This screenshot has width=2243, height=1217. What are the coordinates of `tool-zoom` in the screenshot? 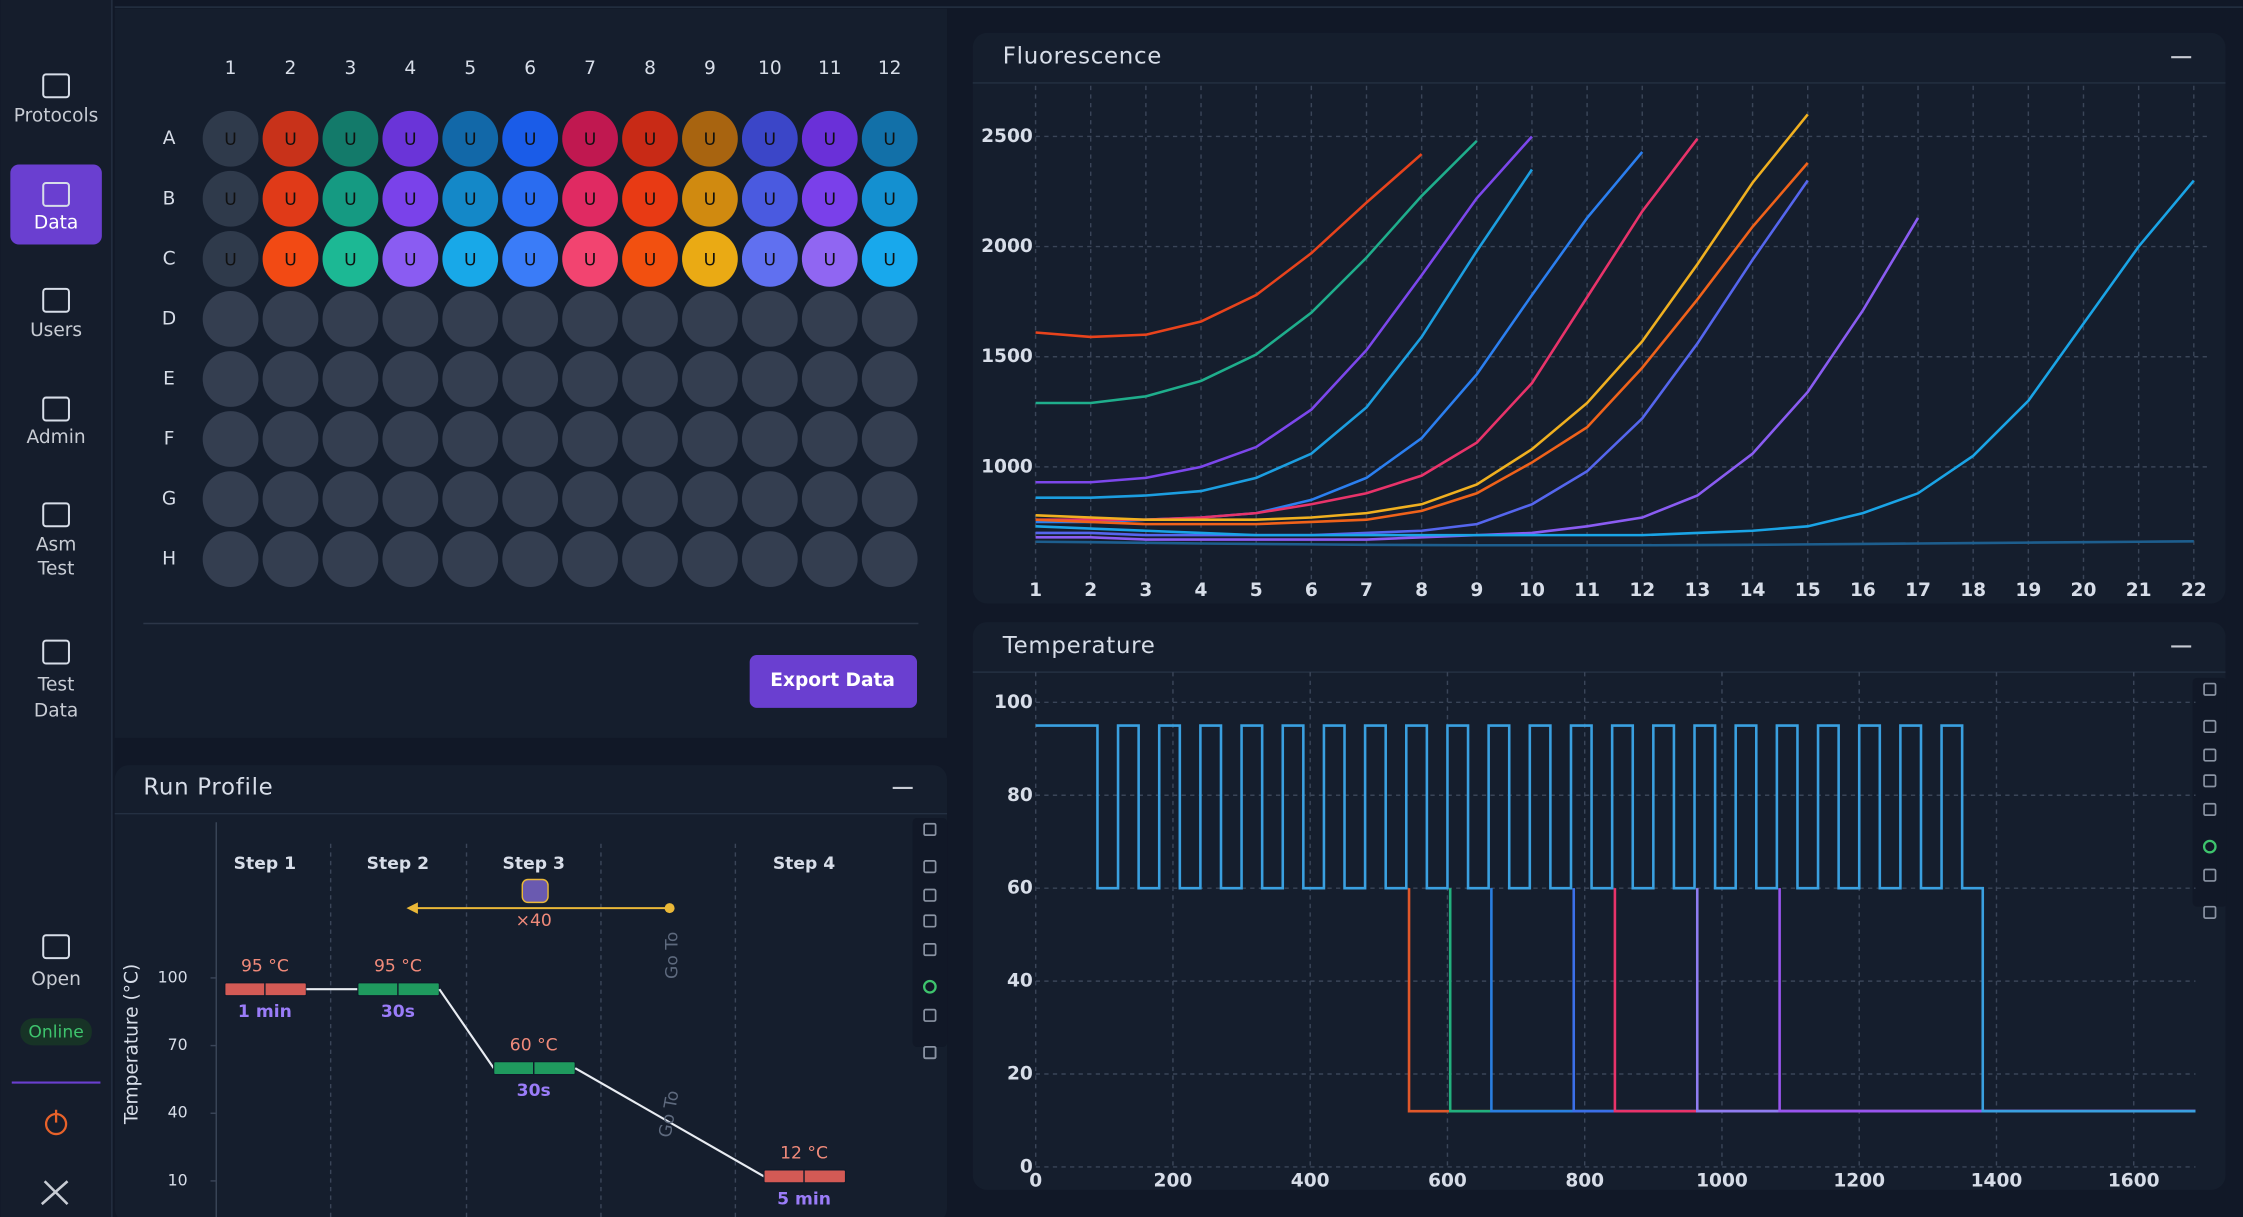 It's located at (2209, 846).